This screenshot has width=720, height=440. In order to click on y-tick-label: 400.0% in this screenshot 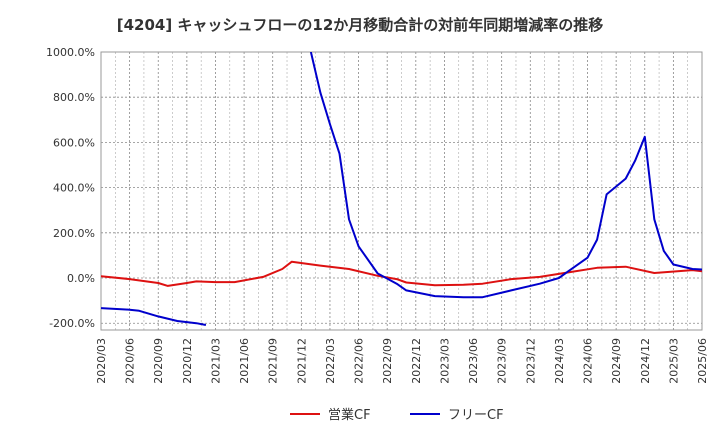, I will do `click(74, 188)`.